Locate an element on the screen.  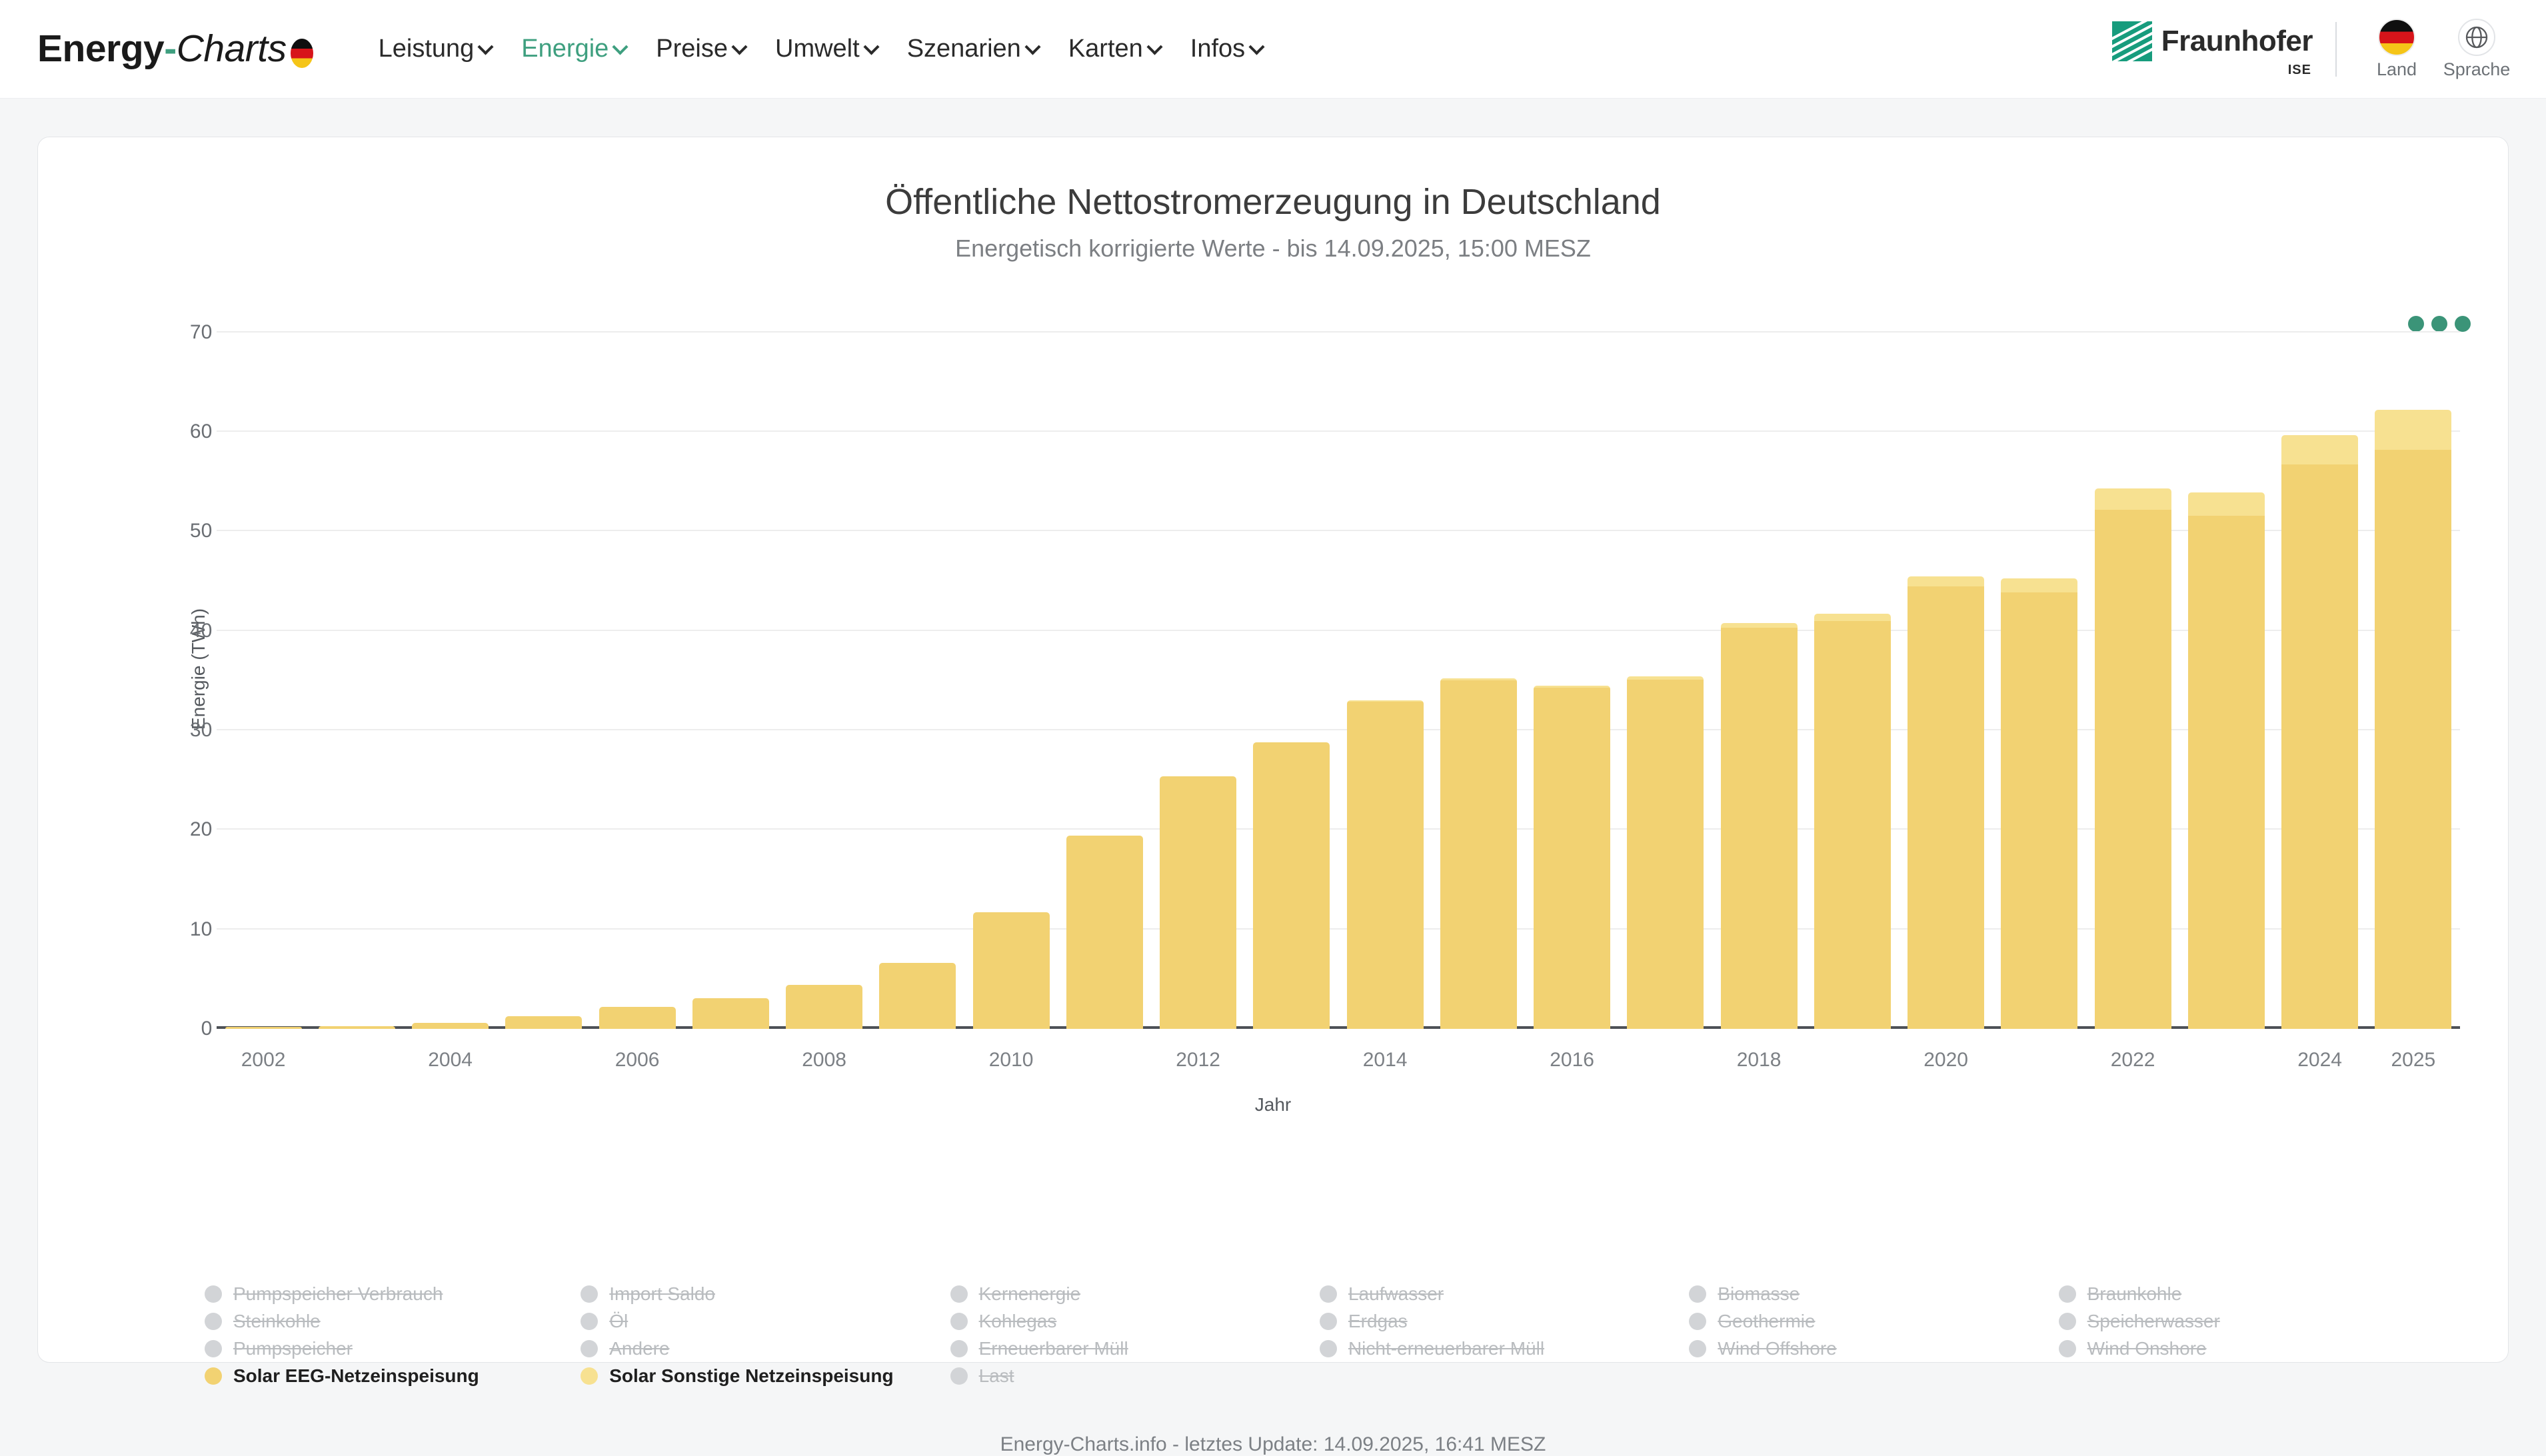
fraunhofer-logo: Fraunhofer ISE is located at coordinates (2212, 49).